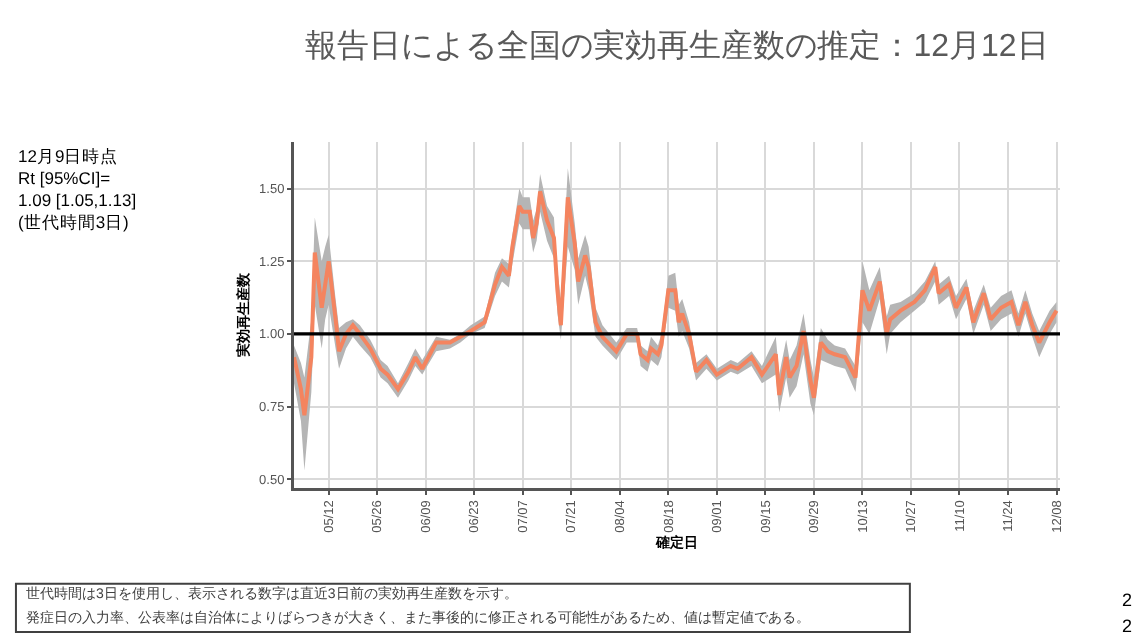 This screenshot has height=640, width=1138. What do you see at coordinates (77, 189) in the screenshot?
I see `text: 12月9日時点 Rt [95%CI]= 1.09 [1.05,1.13] (世代時間3日)` at bounding box center [77, 189].